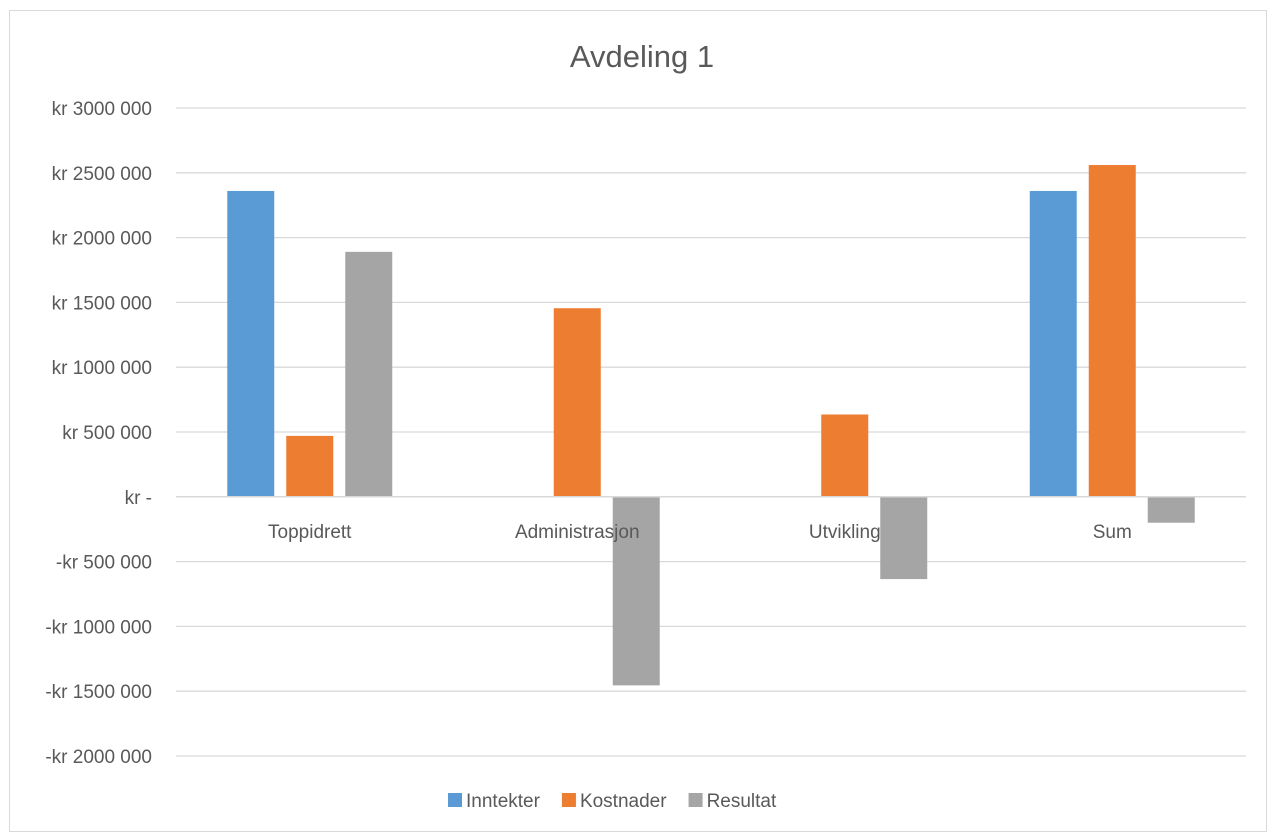 The height and width of the screenshot is (836, 1274). Describe the element at coordinates (904, 538) in the screenshot. I see `bar-resultat-utvikling` at that location.